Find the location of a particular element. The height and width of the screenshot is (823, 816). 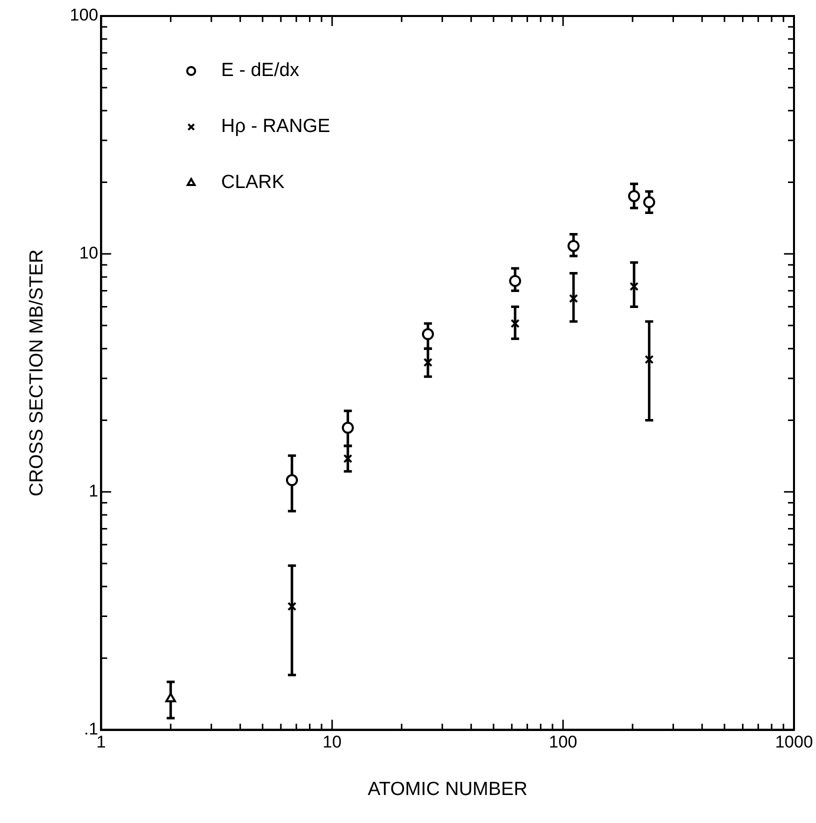

legend-label: CLARK is located at coordinates (253, 183).